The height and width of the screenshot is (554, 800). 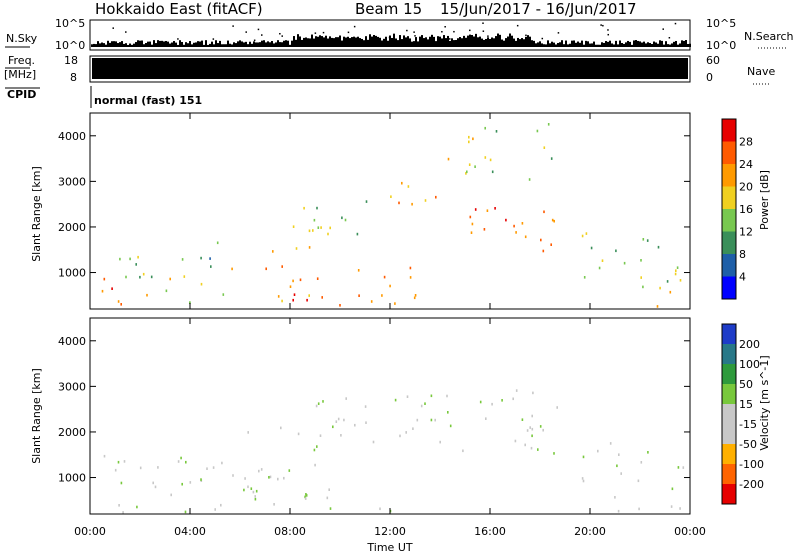 What do you see at coordinates (737, 209) in the screenshot?
I see `power-colorbar: 481216202428` at bounding box center [737, 209].